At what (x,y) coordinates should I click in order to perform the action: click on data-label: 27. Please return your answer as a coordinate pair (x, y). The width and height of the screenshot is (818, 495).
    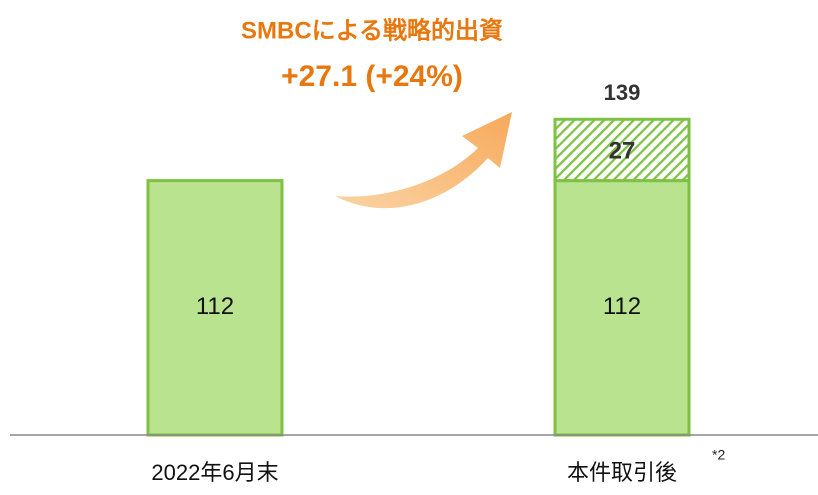
    Looking at the image, I should click on (622, 150).